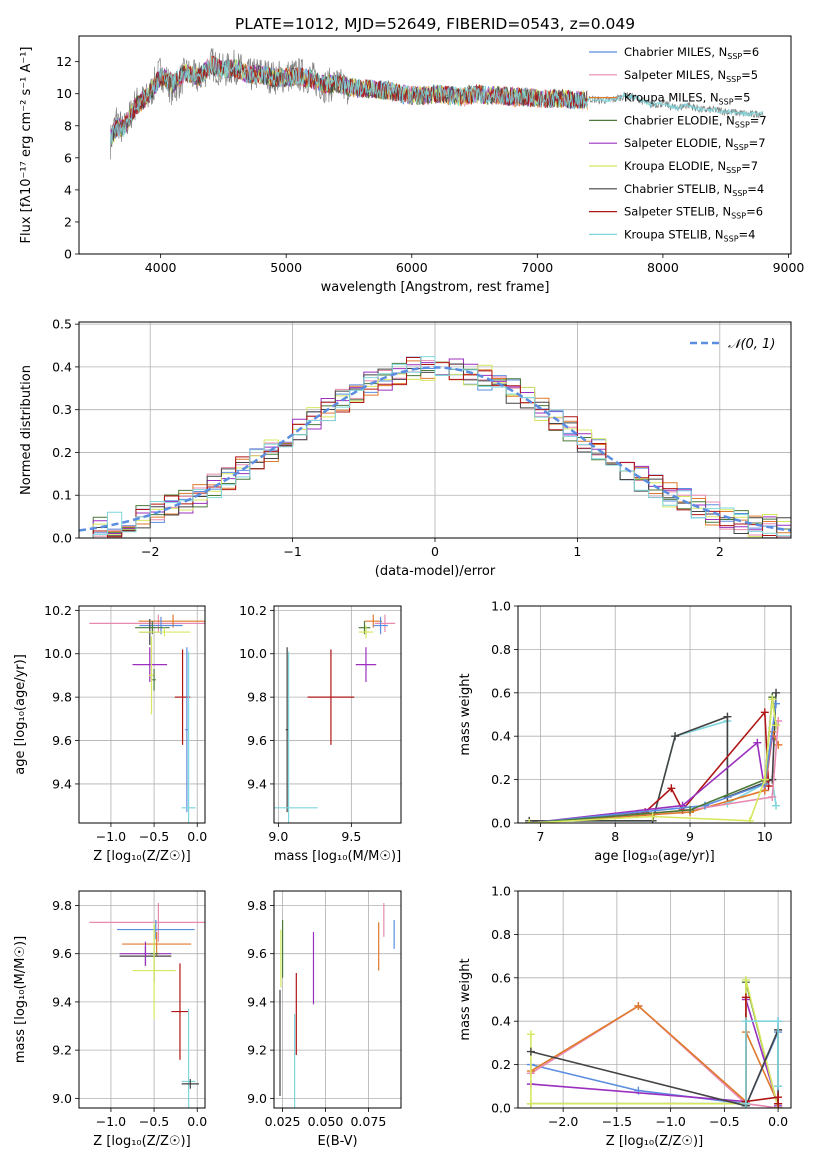 The image size is (819, 1170). What do you see at coordinates (368, 1121) in the screenshot?
I see `x-tick-label: 0.075` at bounding box center [368, 1121].